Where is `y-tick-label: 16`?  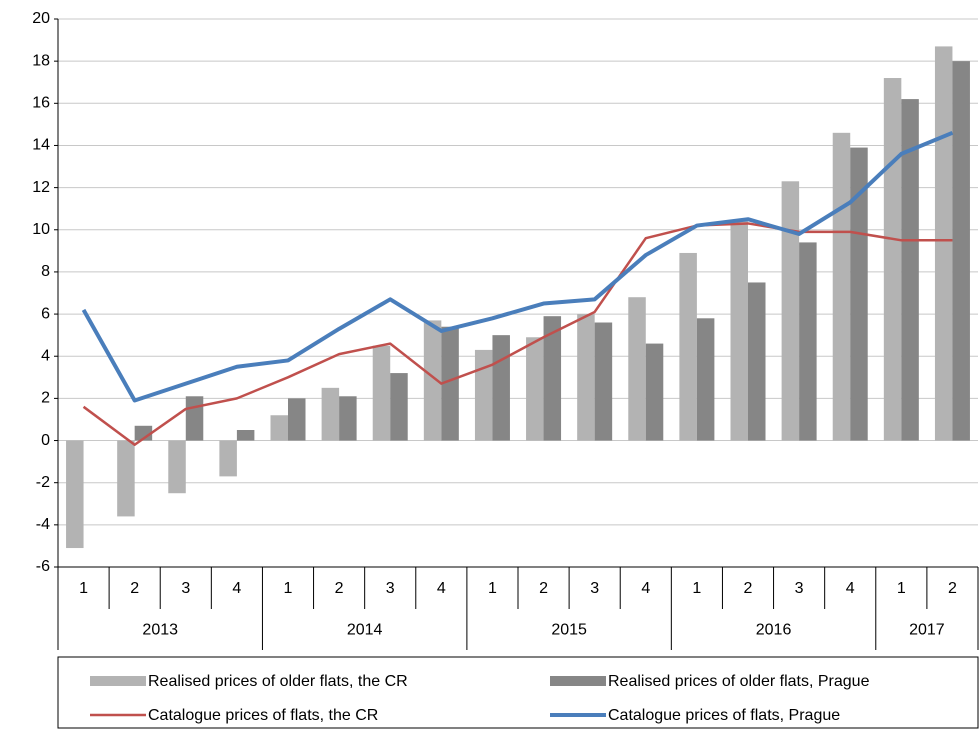
y-tick-label: 16 is located at coordinates (41, 103).